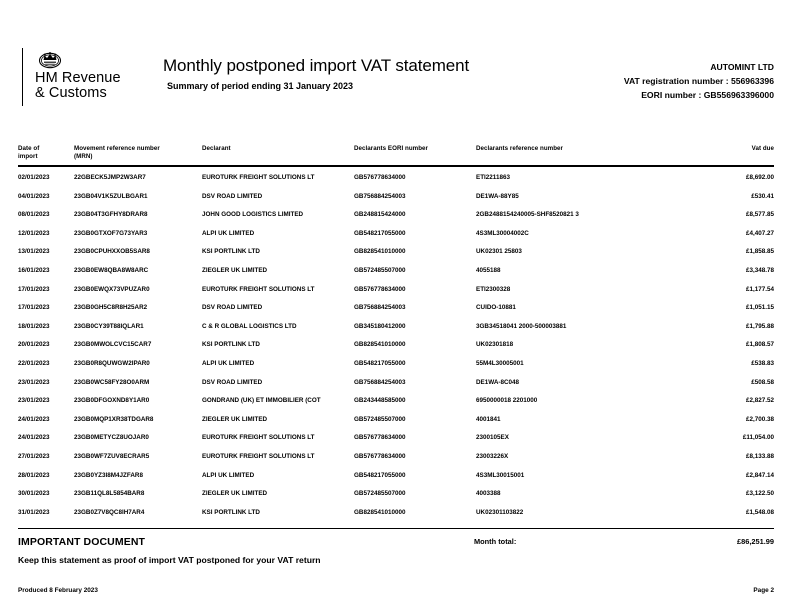 The width and height of the screenshot is (792, 612). What do you see at coordinates (495, 541) in the screenshot?
I see `month-total-label: Month total:` at bounding box center [495, 541].